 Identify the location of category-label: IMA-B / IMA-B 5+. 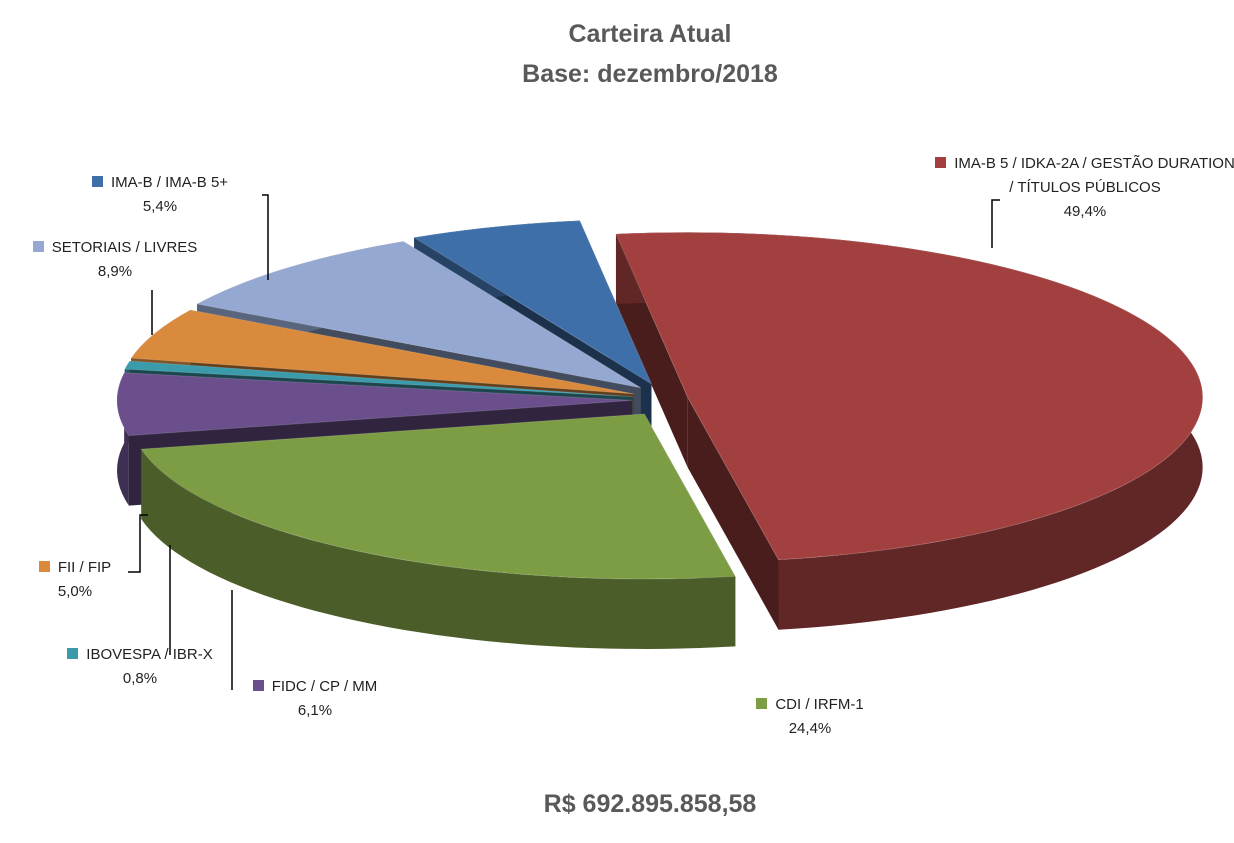
(169, 182).